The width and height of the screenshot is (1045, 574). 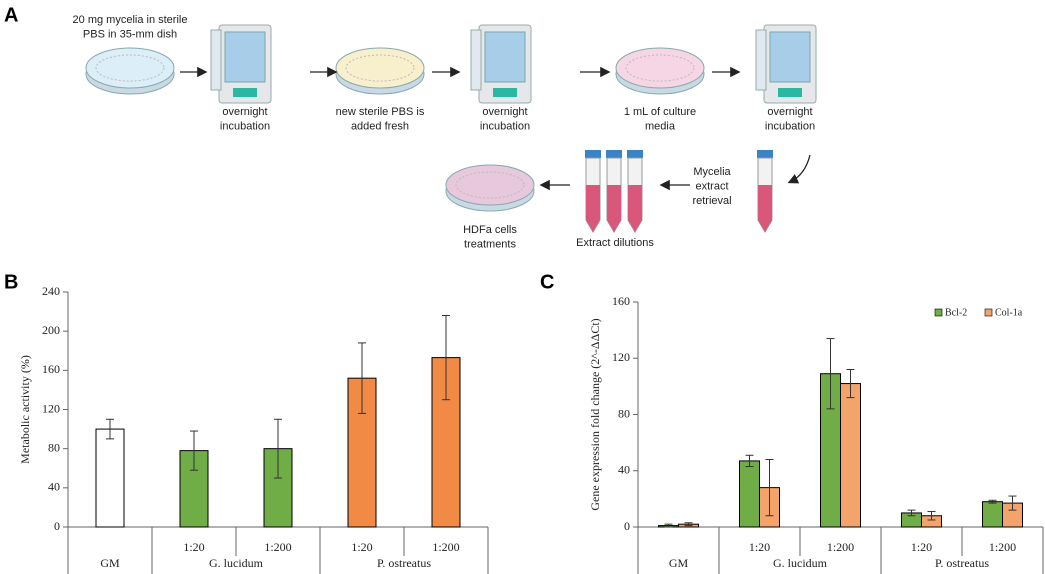 What do you see at coordinates (595, 414) in the screenshot?
I see `y-axis-label: Gene expression fold change (2^-ΔΔCt)` at bounding box center [595, 414].